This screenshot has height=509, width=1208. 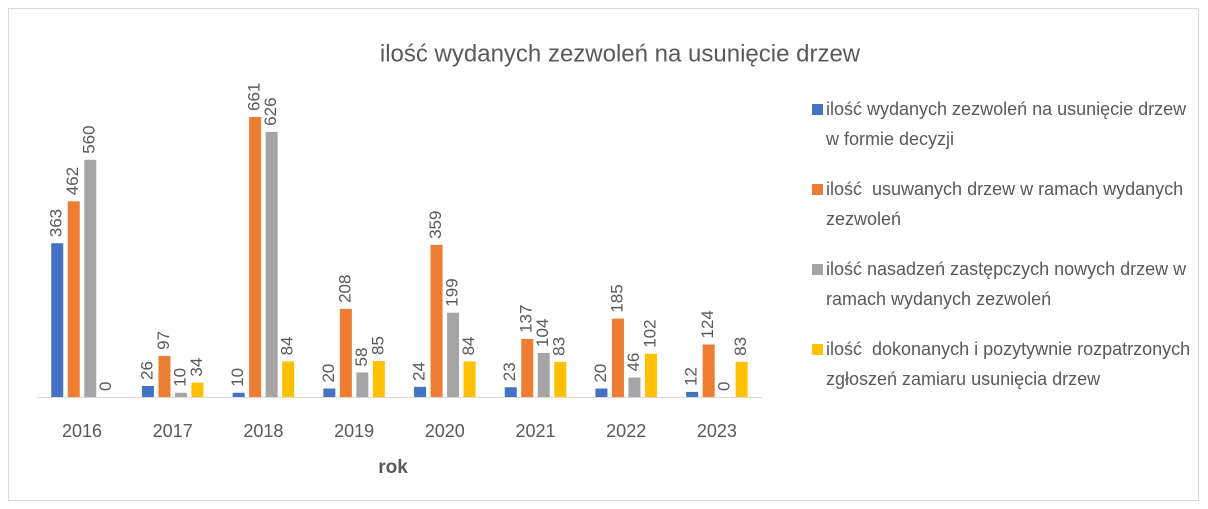 I want to click on data-label: 124, so click(x=707, y=324).